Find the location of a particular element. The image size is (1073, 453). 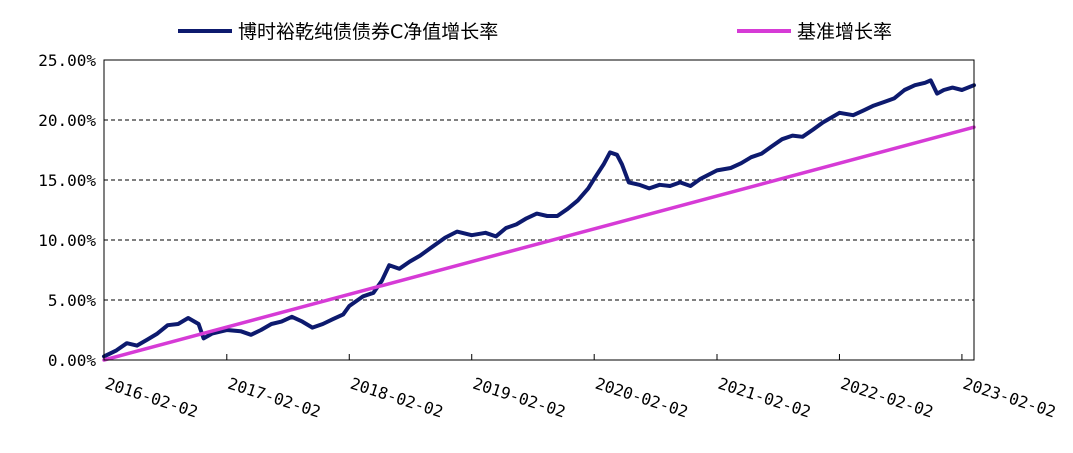

legend-label-benchmark: 基准增长率 is located at coordinates (844, 32).